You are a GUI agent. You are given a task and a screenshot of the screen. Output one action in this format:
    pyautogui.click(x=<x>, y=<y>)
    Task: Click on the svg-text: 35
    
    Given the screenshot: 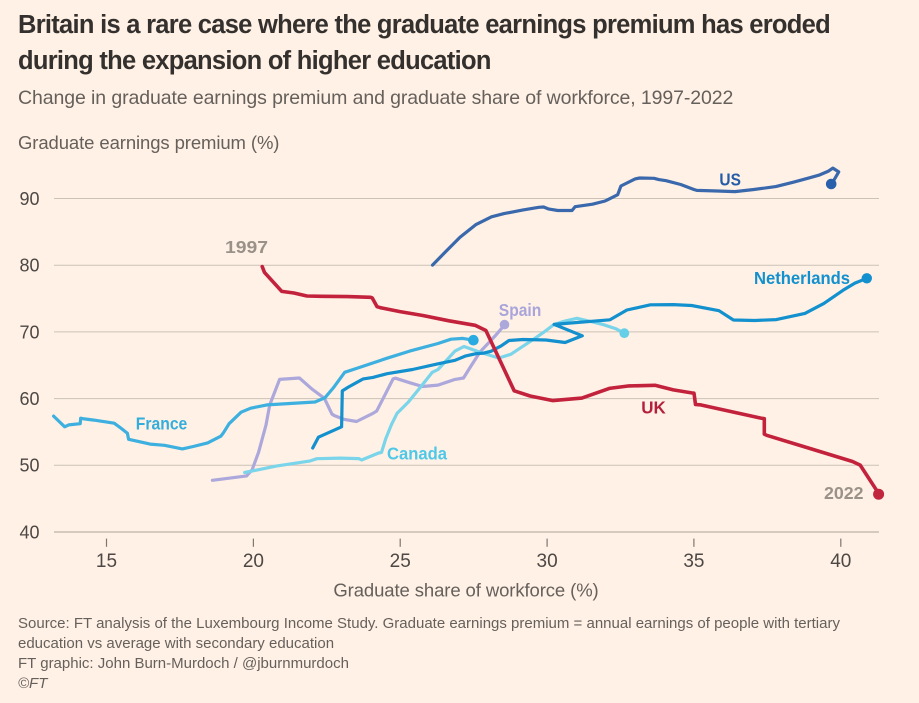 What is the action you would take?
    pyautogui.click(x=693, y=561)
    